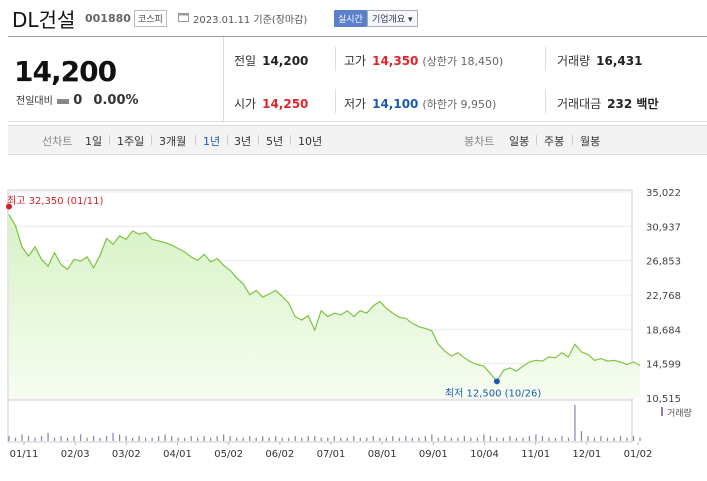 Image resolution: width=707 pixels, height=481 pixels. What do you see at coordinates (663, 399) in the screenshot?
I see `y-tick-label: 10,515` at bounding box center [663, 399].